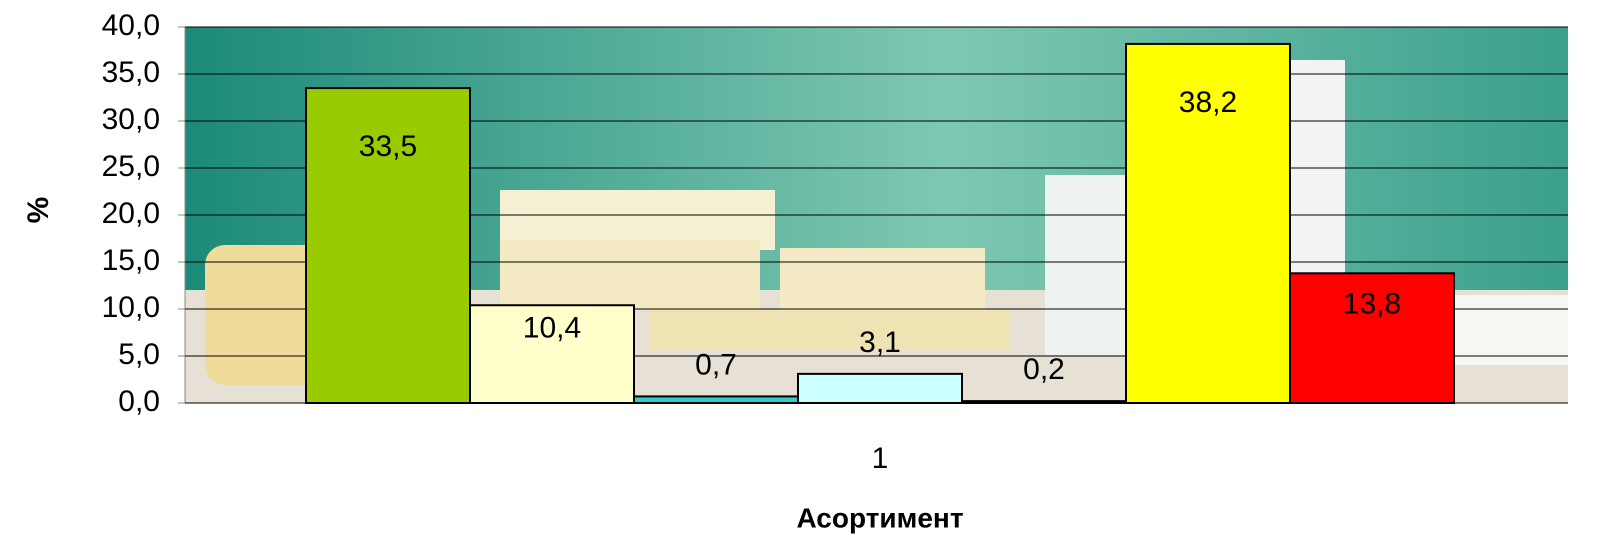 This screenshot has width=1624, height=554. What do you see at coordinates (1372, 304) in the screenshot?
I see `value-label: 13,8` at bounding box center [1372, 304].